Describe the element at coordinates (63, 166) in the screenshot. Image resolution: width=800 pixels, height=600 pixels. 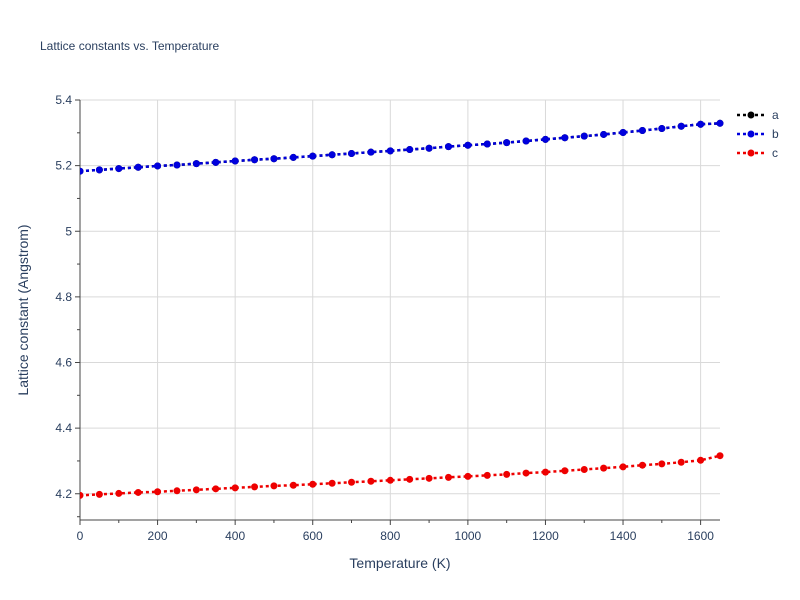
I see `y-tick-label: 5.2` at that location.